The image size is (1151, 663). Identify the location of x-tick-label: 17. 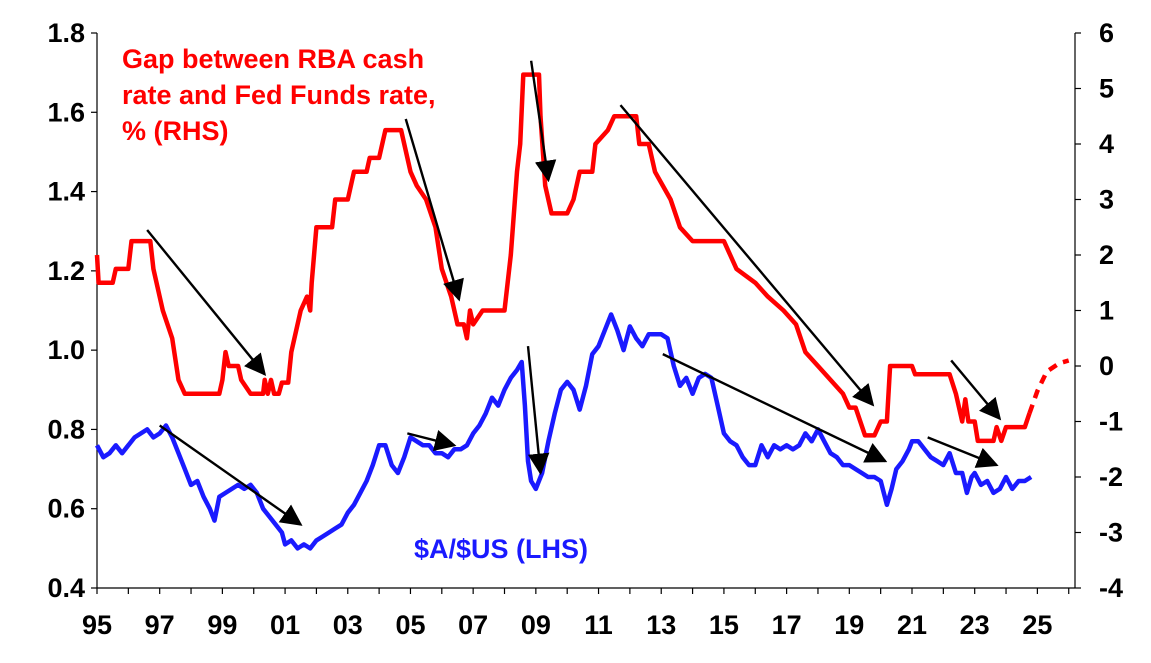
(787, 625).